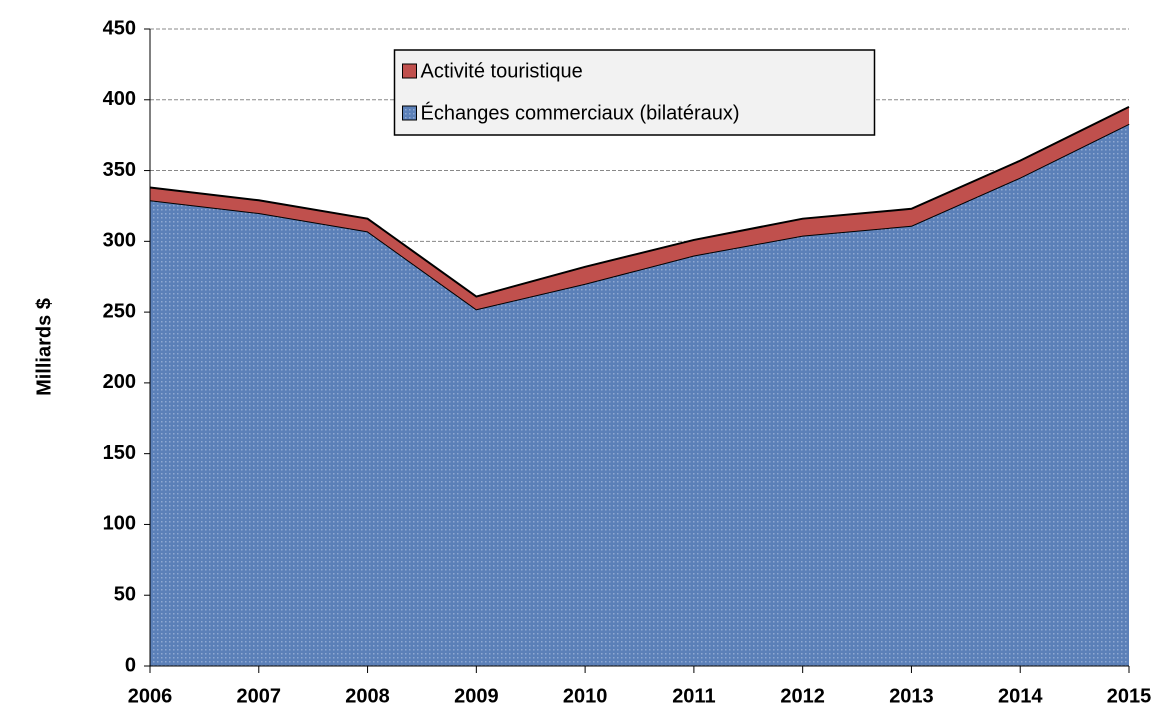 The width and height of the screenshot is (1161, 715). I want to click on y-tick-label: 300, so click(119, 241).